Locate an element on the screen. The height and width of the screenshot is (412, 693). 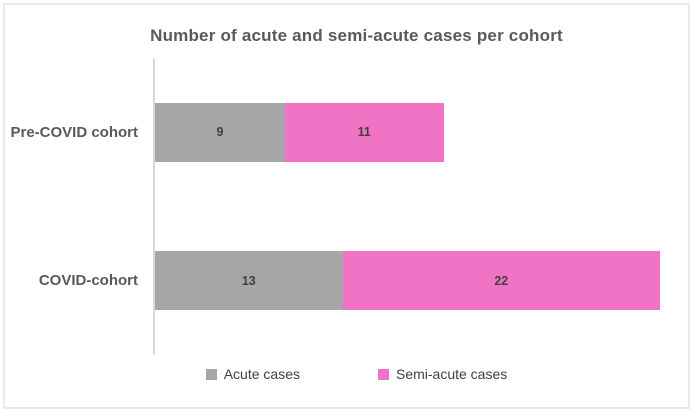
legend-swatch-acute-icon is located at coordinates (211, 374).